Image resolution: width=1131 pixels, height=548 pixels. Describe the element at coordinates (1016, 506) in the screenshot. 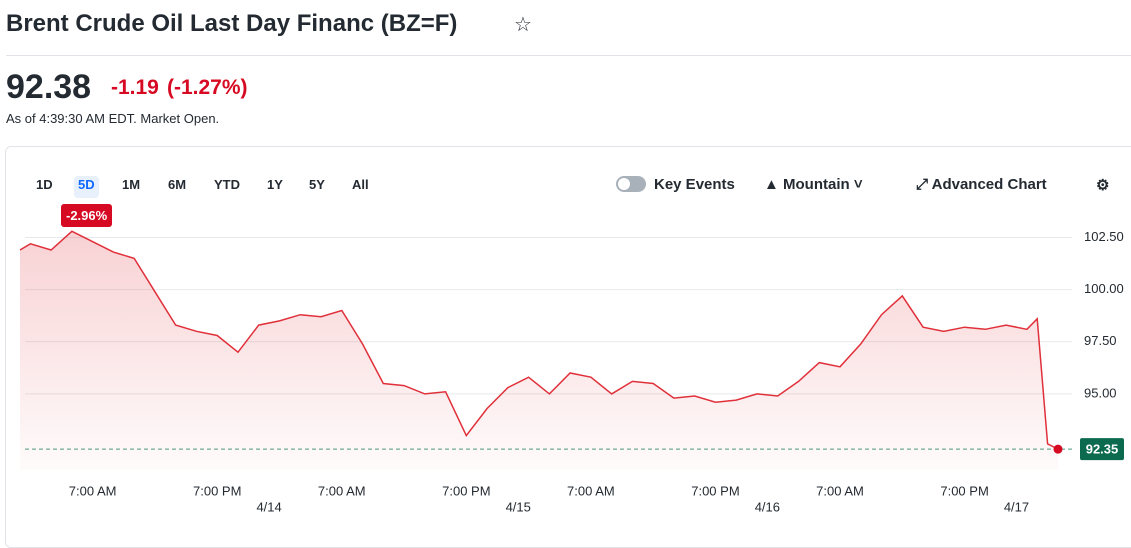

I see `date-tick-label: 4/17` at that location.